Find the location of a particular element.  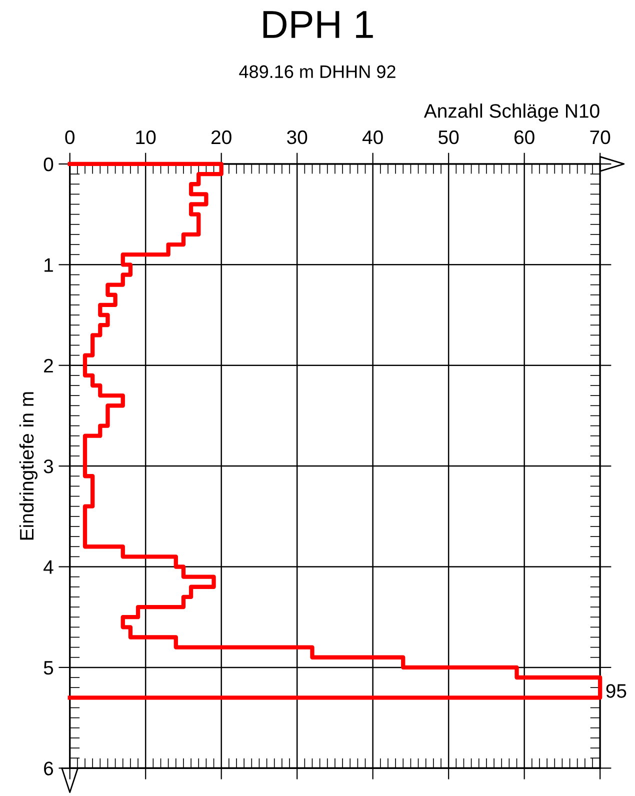

x-tick-label: 20 is located at coordinates (222, 137).